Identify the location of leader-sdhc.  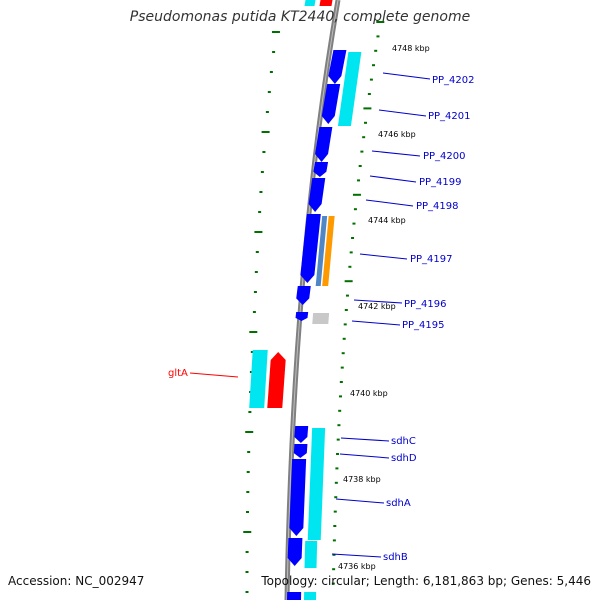
(365, 439).